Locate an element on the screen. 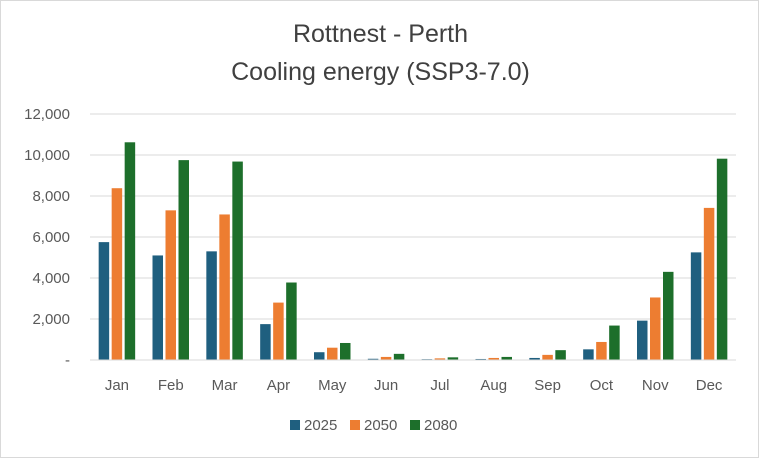  y-tick-label: 10,000 is located at coordinates (47, 155).